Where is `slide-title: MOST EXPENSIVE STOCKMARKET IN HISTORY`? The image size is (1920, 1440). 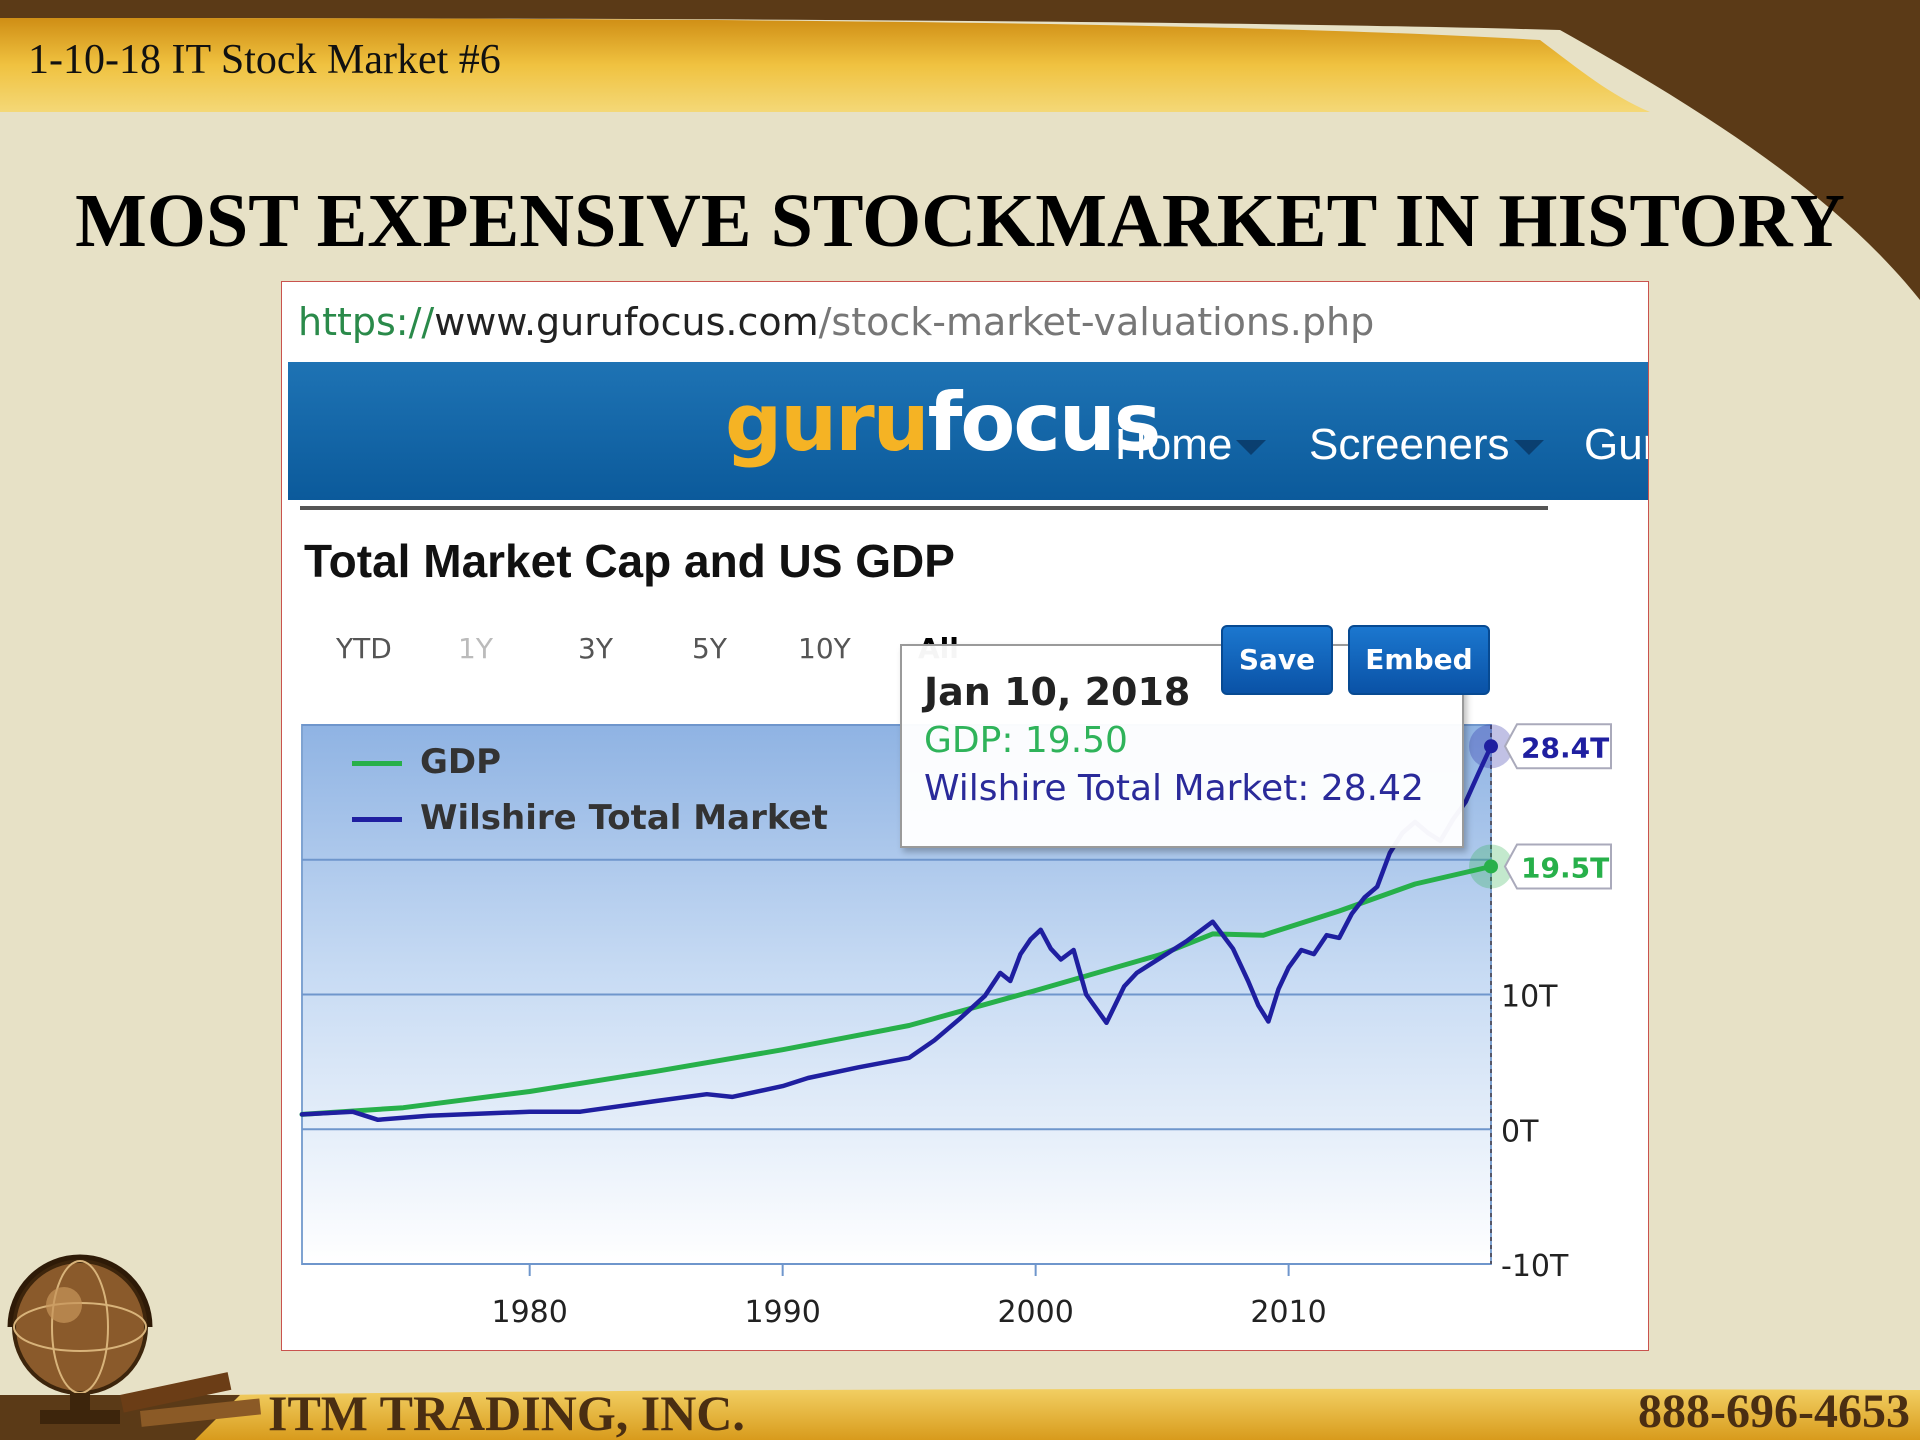 slide-title: MOST EXPENSIVE STOCKMARKET IN HISTORY is located at coordinates (960, 221).